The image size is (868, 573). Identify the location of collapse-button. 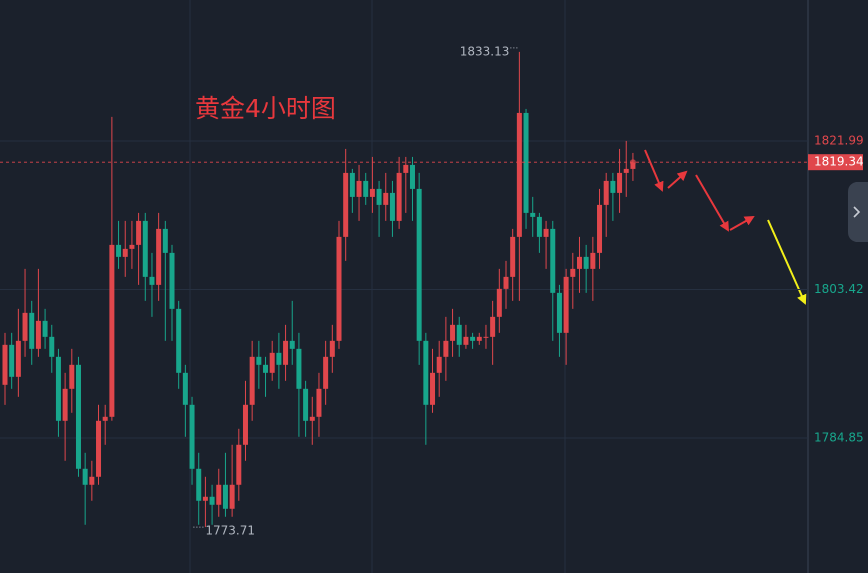
(858, 212).